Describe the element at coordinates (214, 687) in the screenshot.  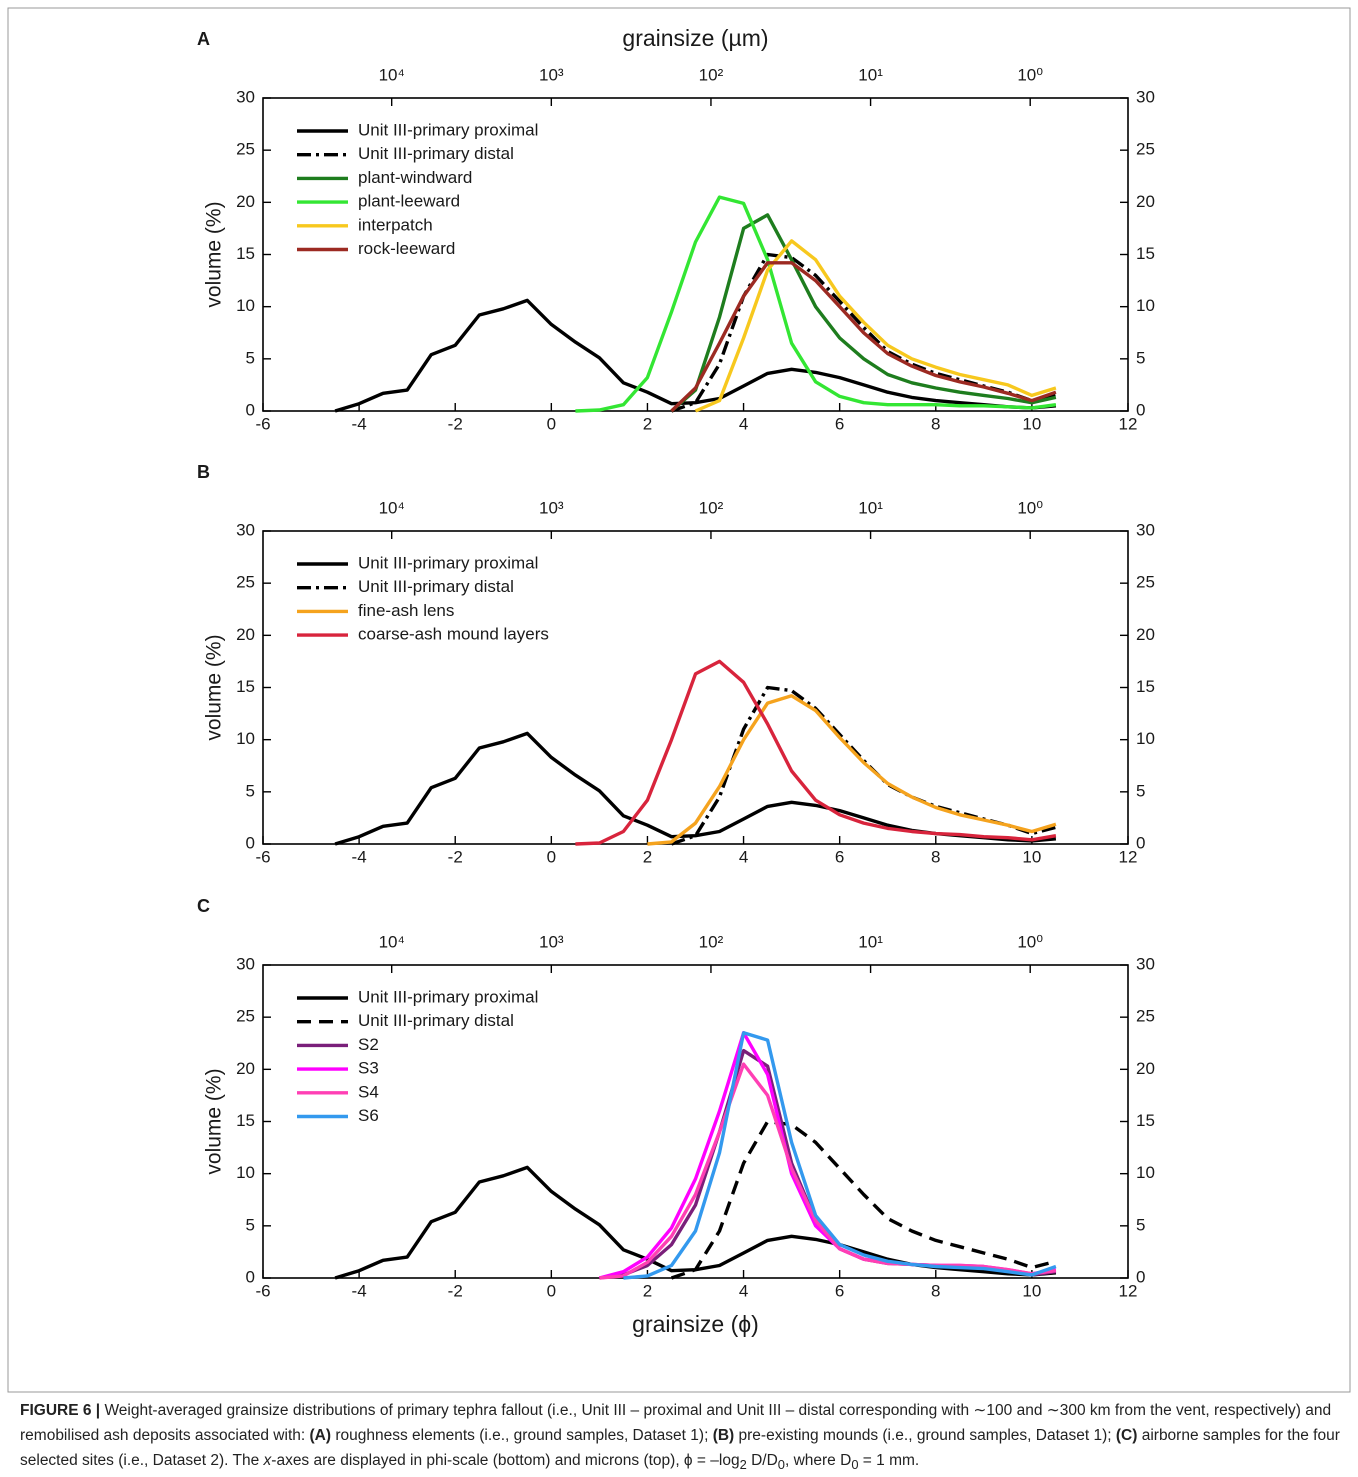
I see `y-axis-title: volume (%)` at that location.